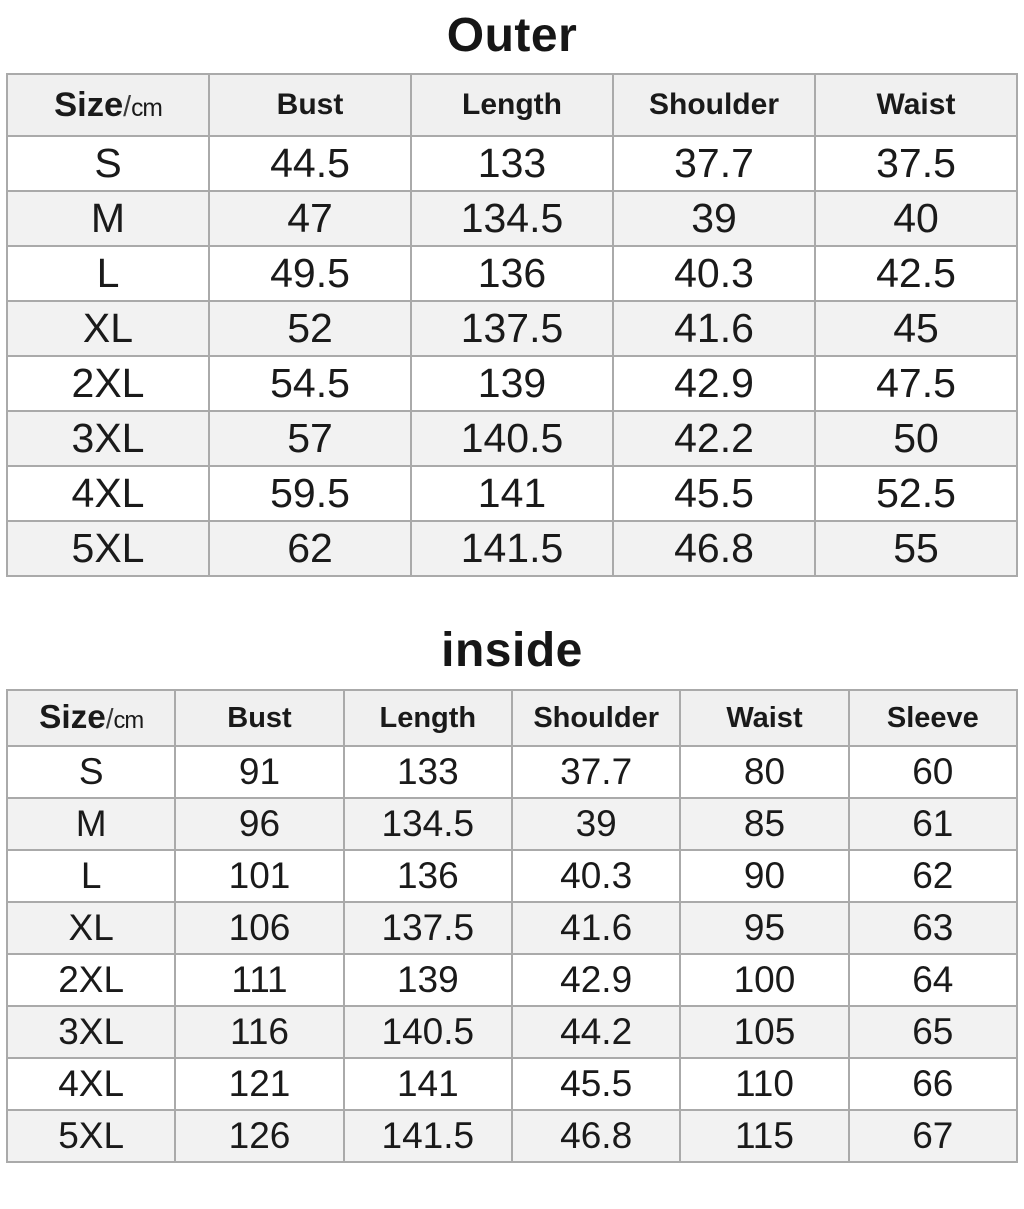 The image size is (1024, 1209). I want to click on value-cell: 40, so click(916, 218).